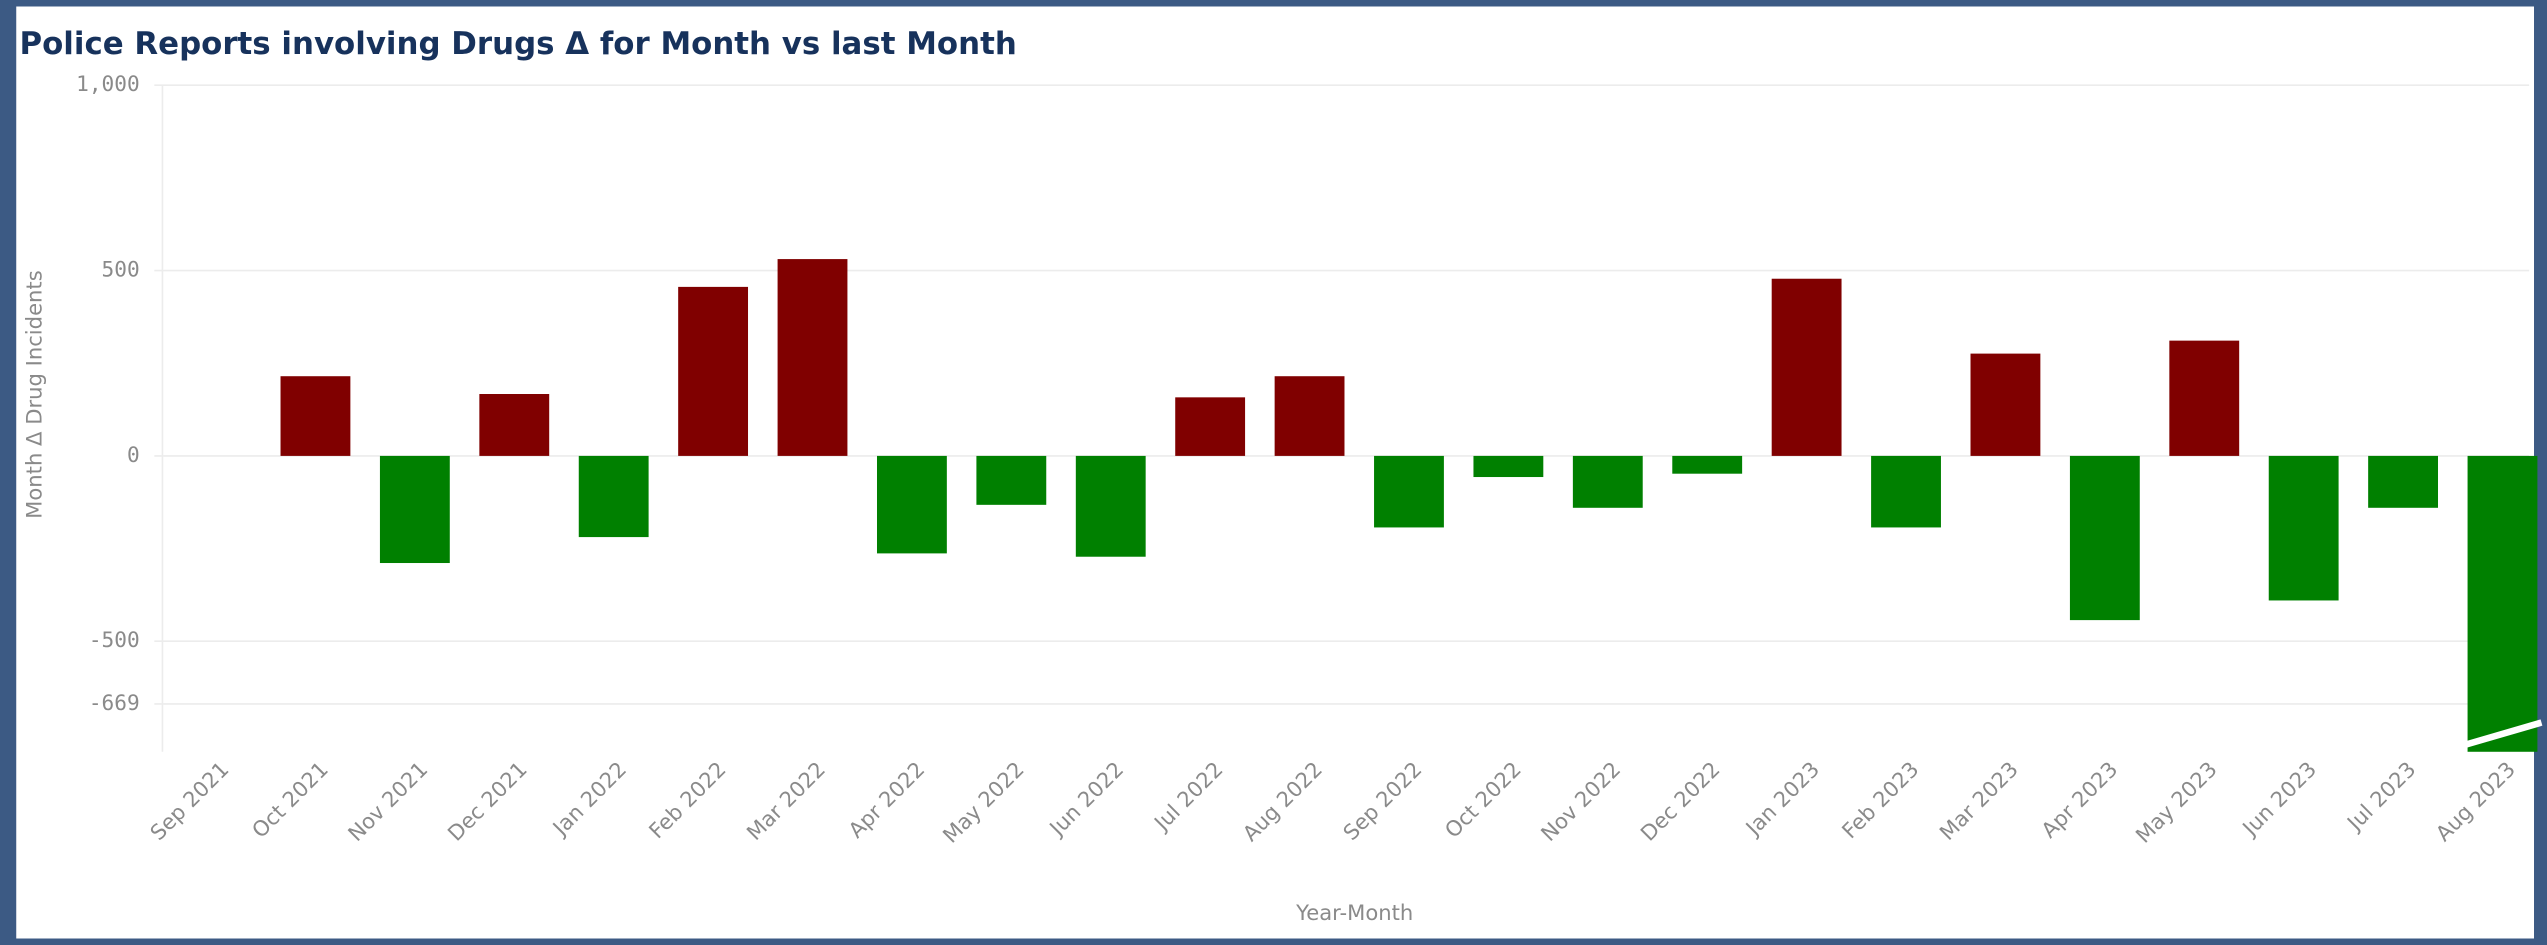 This screenshot has width=2547, height=945. What do you see at coordinates (2502, 734) in the screenshot?
I see `axis-break` at bounding box center [2502, 734].